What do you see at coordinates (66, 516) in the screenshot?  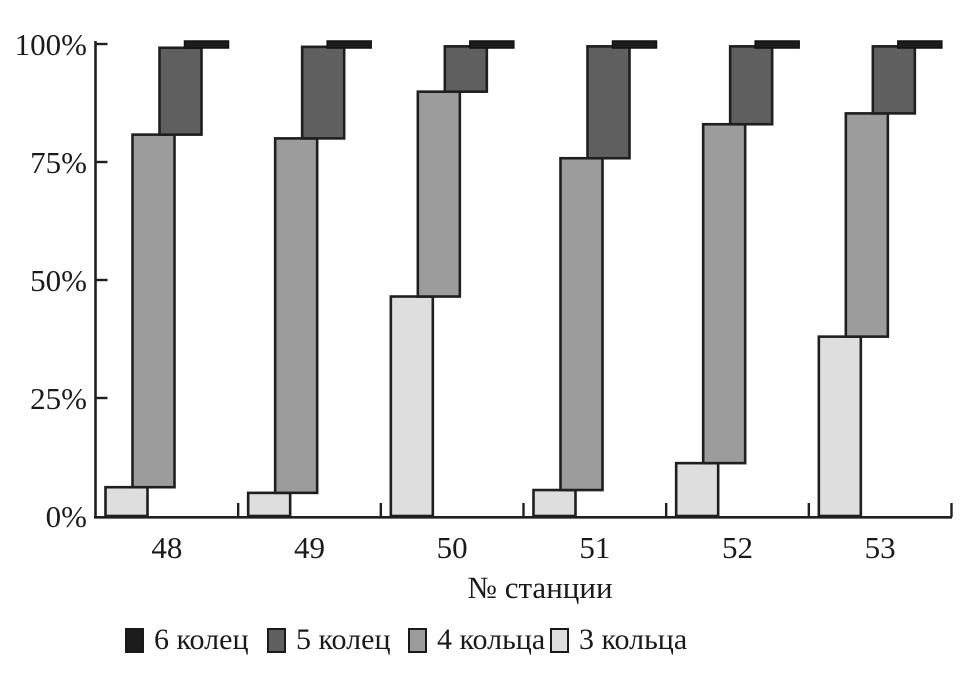 I see `y-tick-label: 0%` at bounding box center [66, 516].